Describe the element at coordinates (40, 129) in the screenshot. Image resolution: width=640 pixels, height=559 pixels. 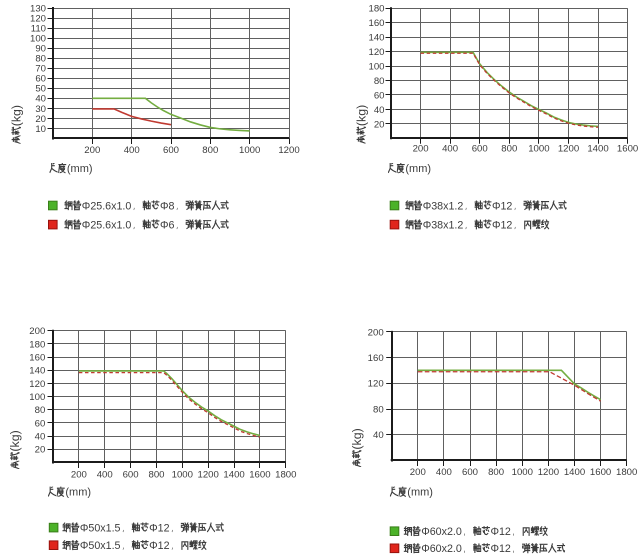
I see `svg-text: 10` at that location.